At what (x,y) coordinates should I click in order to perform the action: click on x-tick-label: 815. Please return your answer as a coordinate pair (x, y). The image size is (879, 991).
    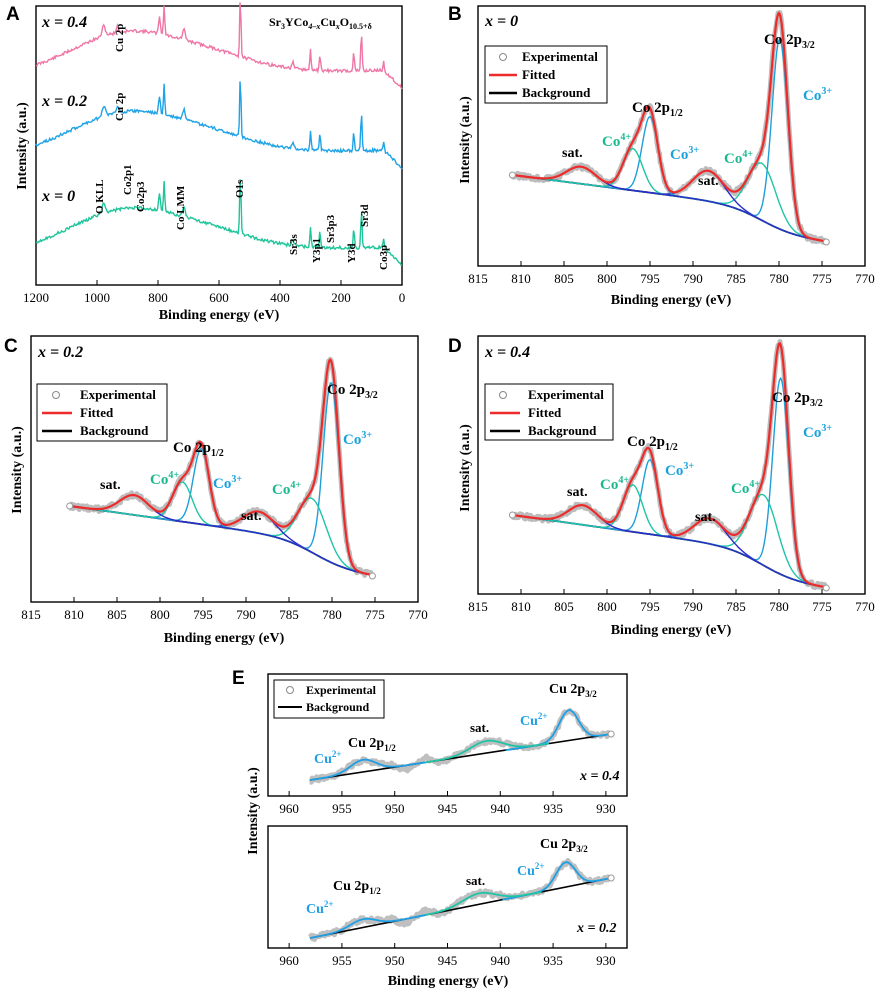
    Looking at the image, I should click on (478, 606).